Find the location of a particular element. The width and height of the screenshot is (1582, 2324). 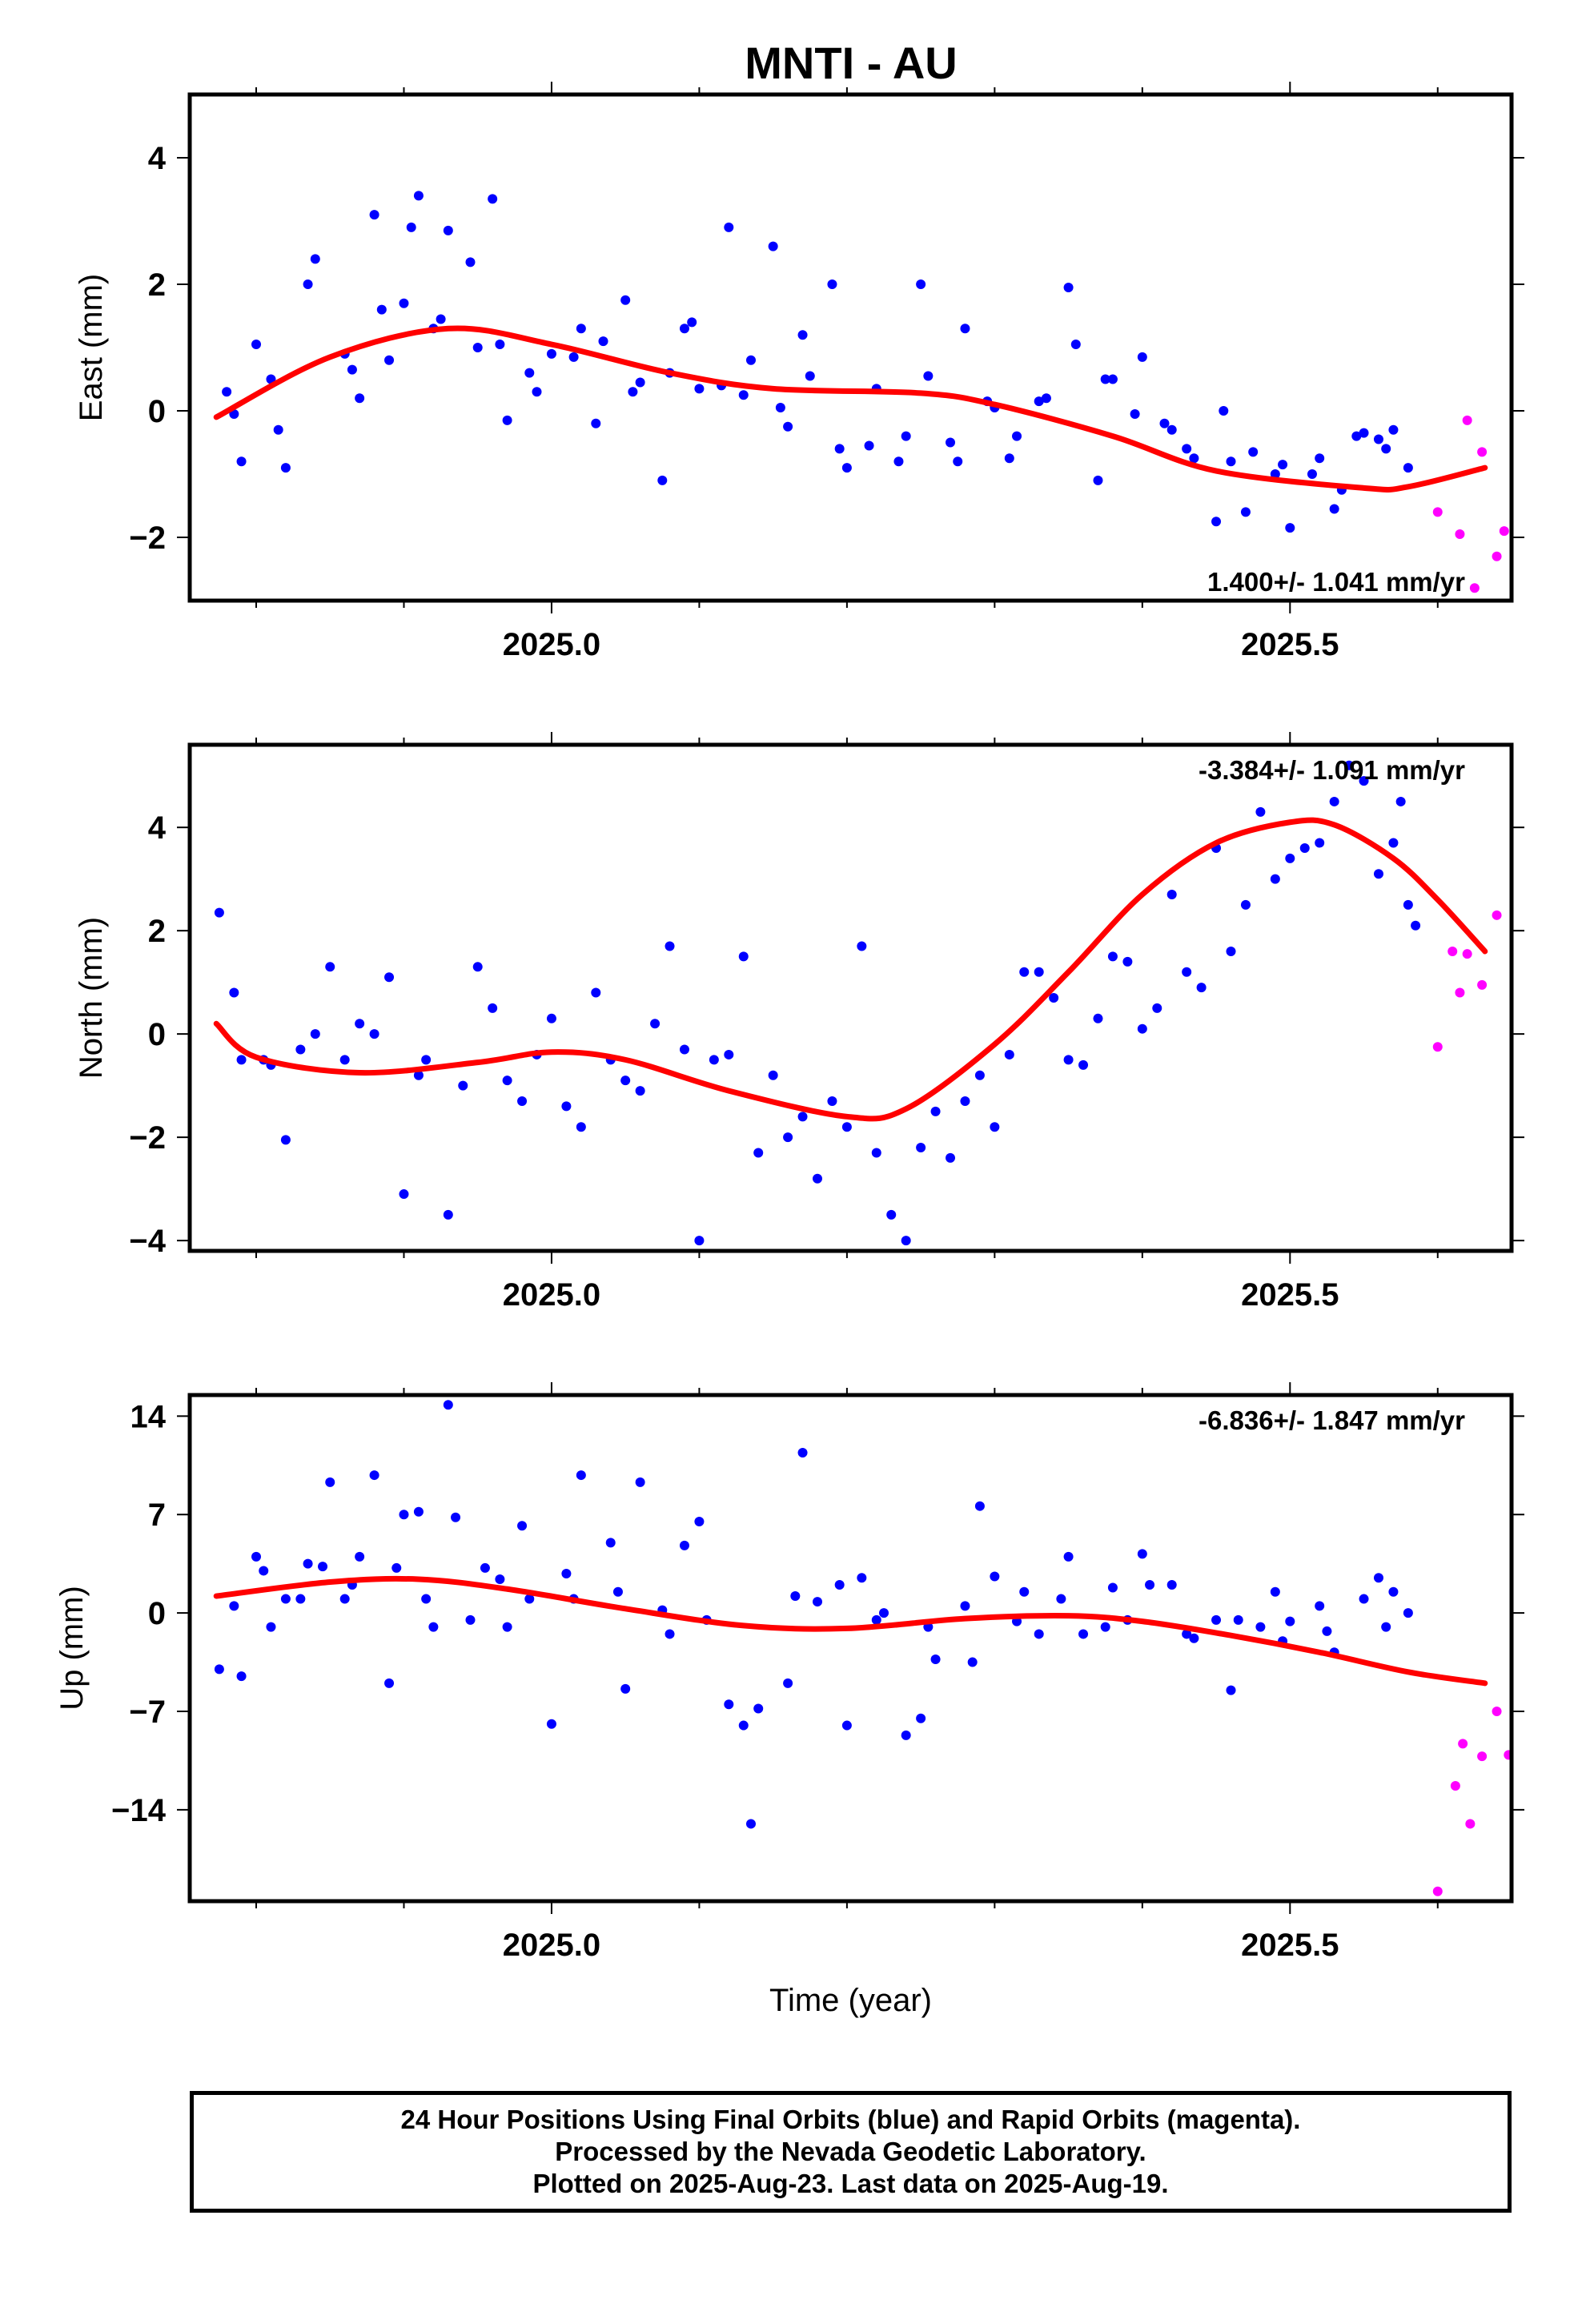

north-ytick-label: 4 is located at coordinates (157, 828).